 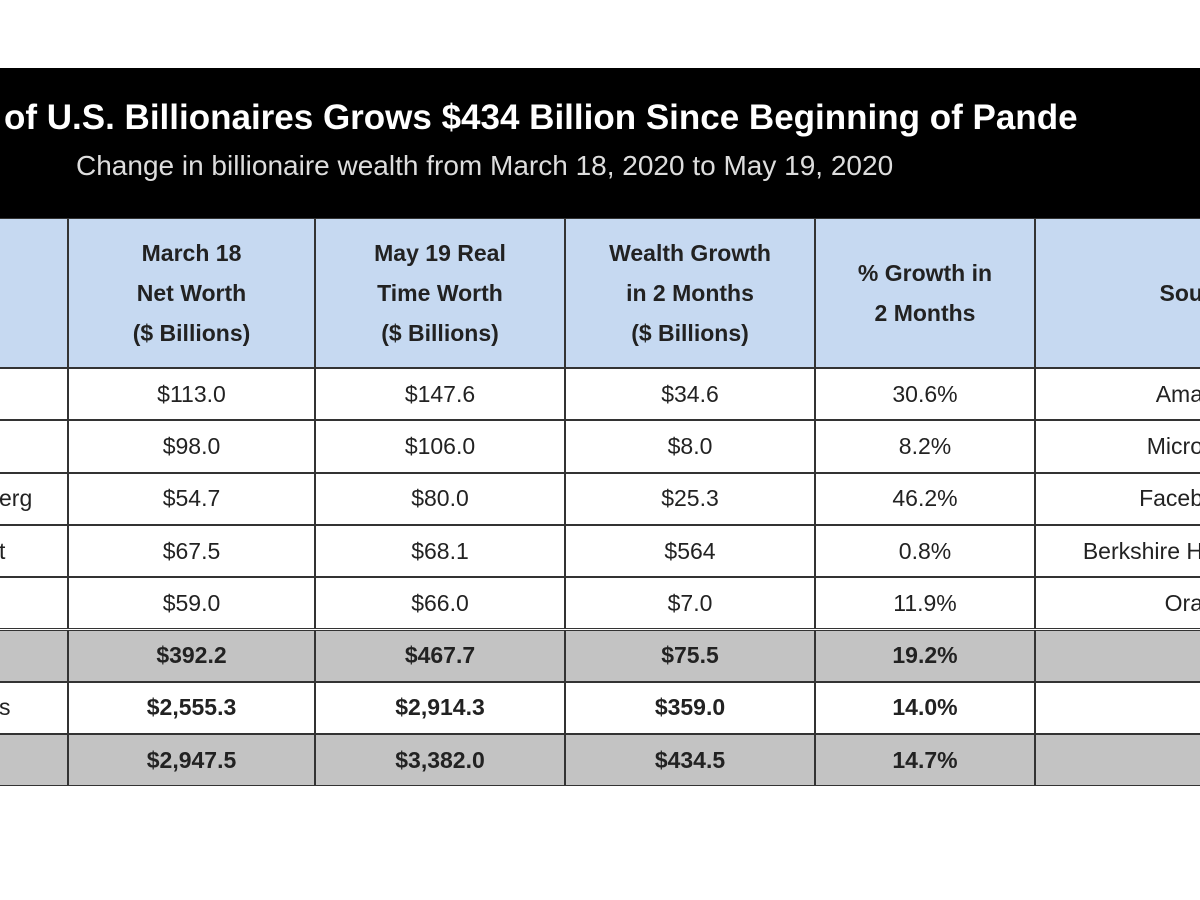 I want to click on table-cell: 14.7%, so click(x=925, y=760).